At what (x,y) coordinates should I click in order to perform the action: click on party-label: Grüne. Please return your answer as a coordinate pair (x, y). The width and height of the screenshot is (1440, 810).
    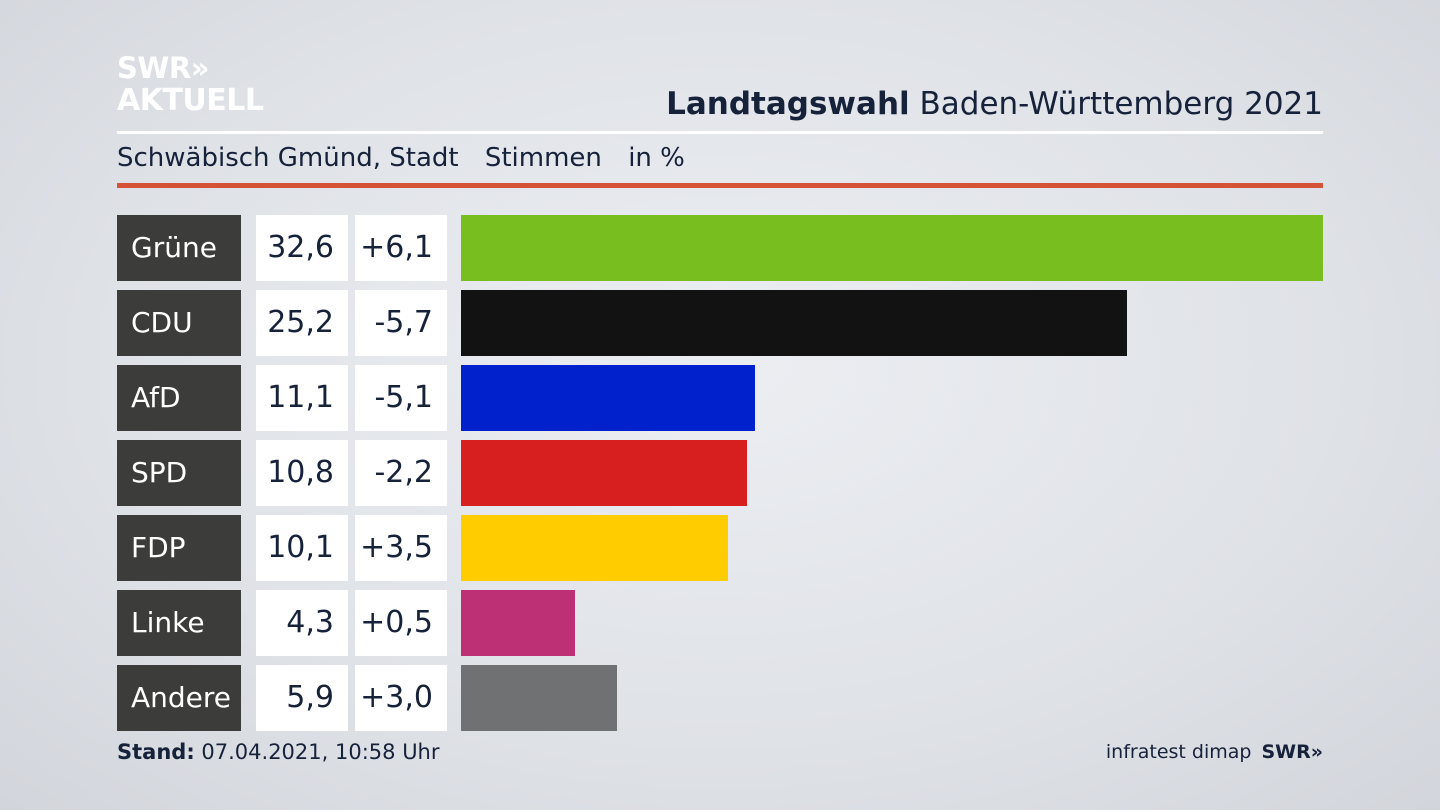
    Looking at the image, I should click on (179, 248).